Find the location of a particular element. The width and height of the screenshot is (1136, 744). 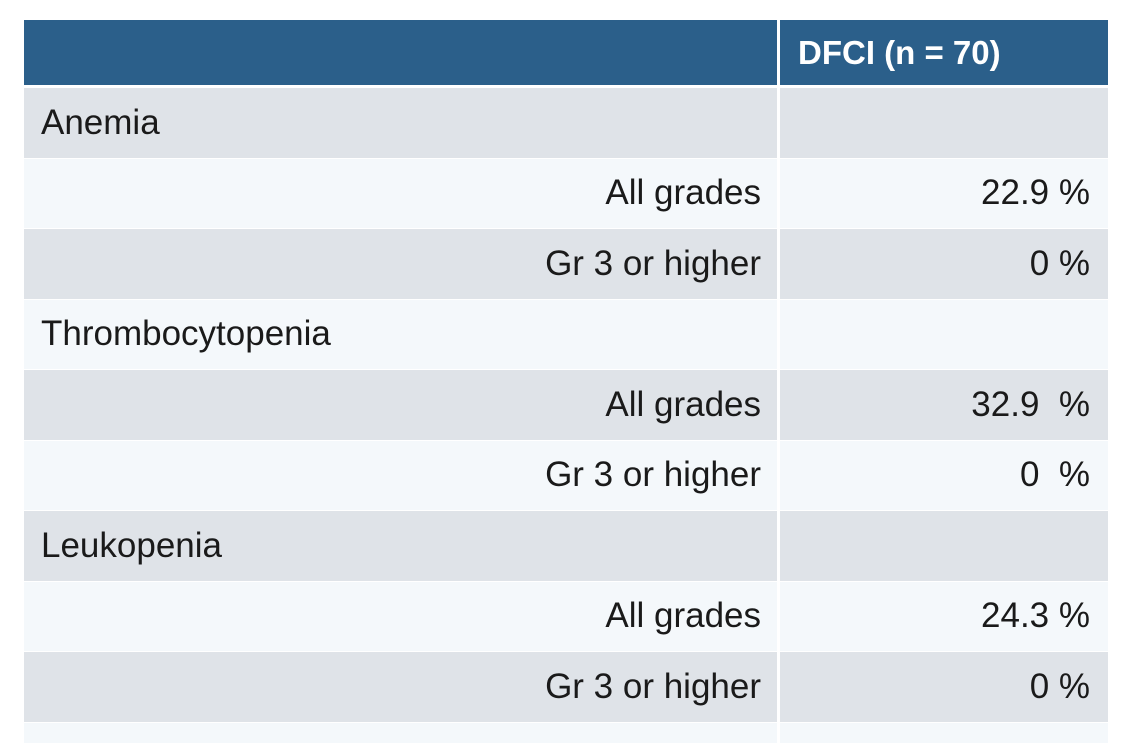

row-value: 32.9 % is located at coordinates (1030, 404).